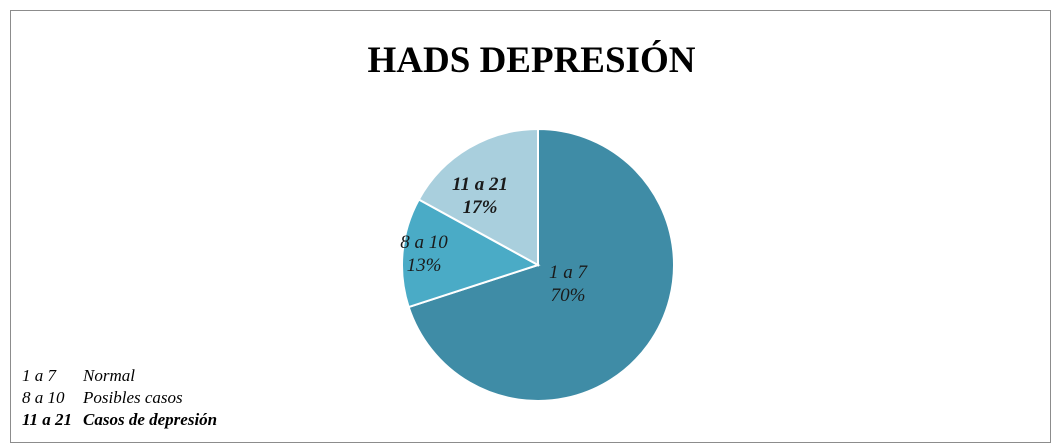  I want to click on legend-meaning: Casos de depresión, so click(150, 419).